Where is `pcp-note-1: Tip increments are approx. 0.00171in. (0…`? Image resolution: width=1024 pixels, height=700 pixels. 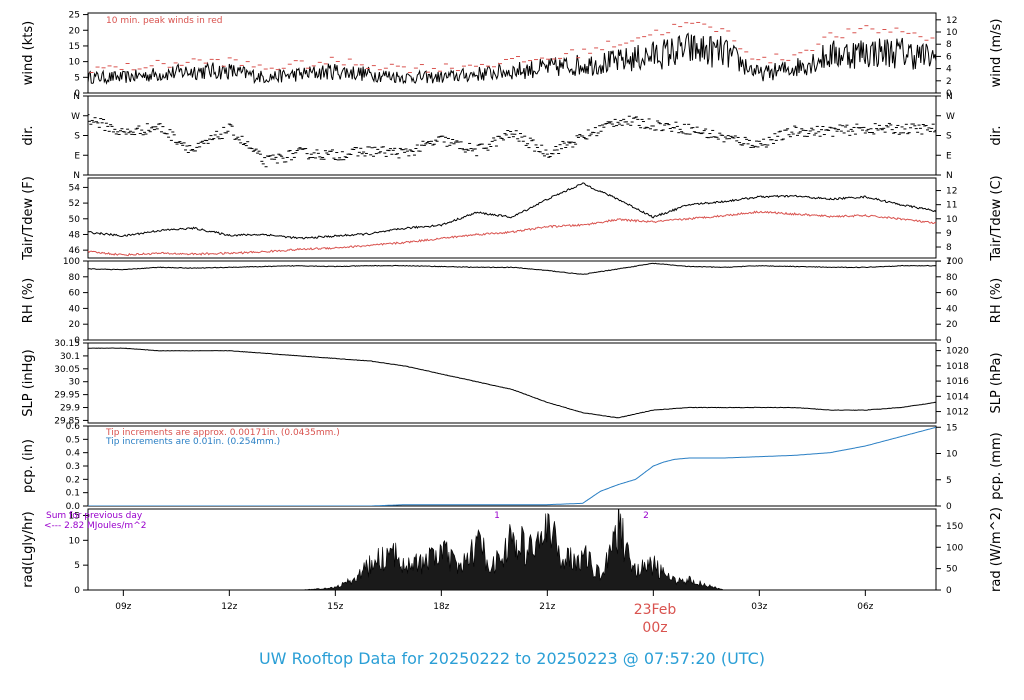 pcp-note-1: Tip increments are approx. 0.00171in. (0… is located at coordinates (222, 433).